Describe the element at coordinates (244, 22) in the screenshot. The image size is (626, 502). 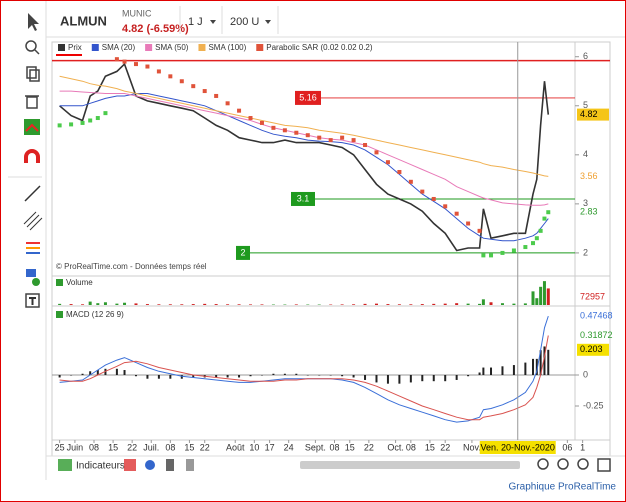
I see `units-select: 200 U` at that location.